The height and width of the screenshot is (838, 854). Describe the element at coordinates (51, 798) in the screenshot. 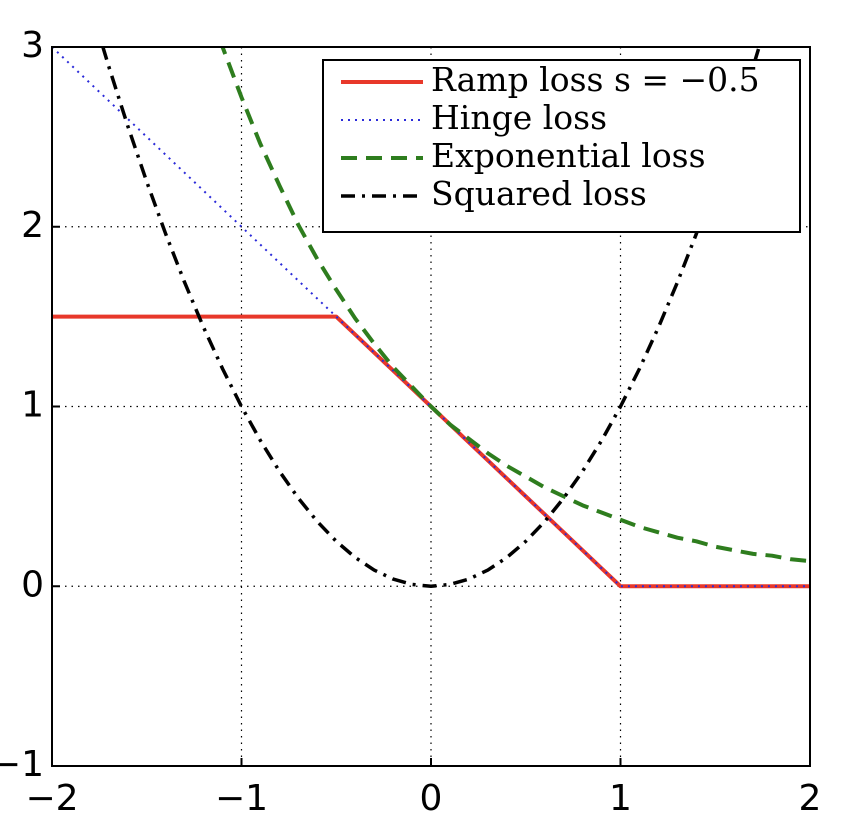

I see `x-tick-label: −2` at that location.